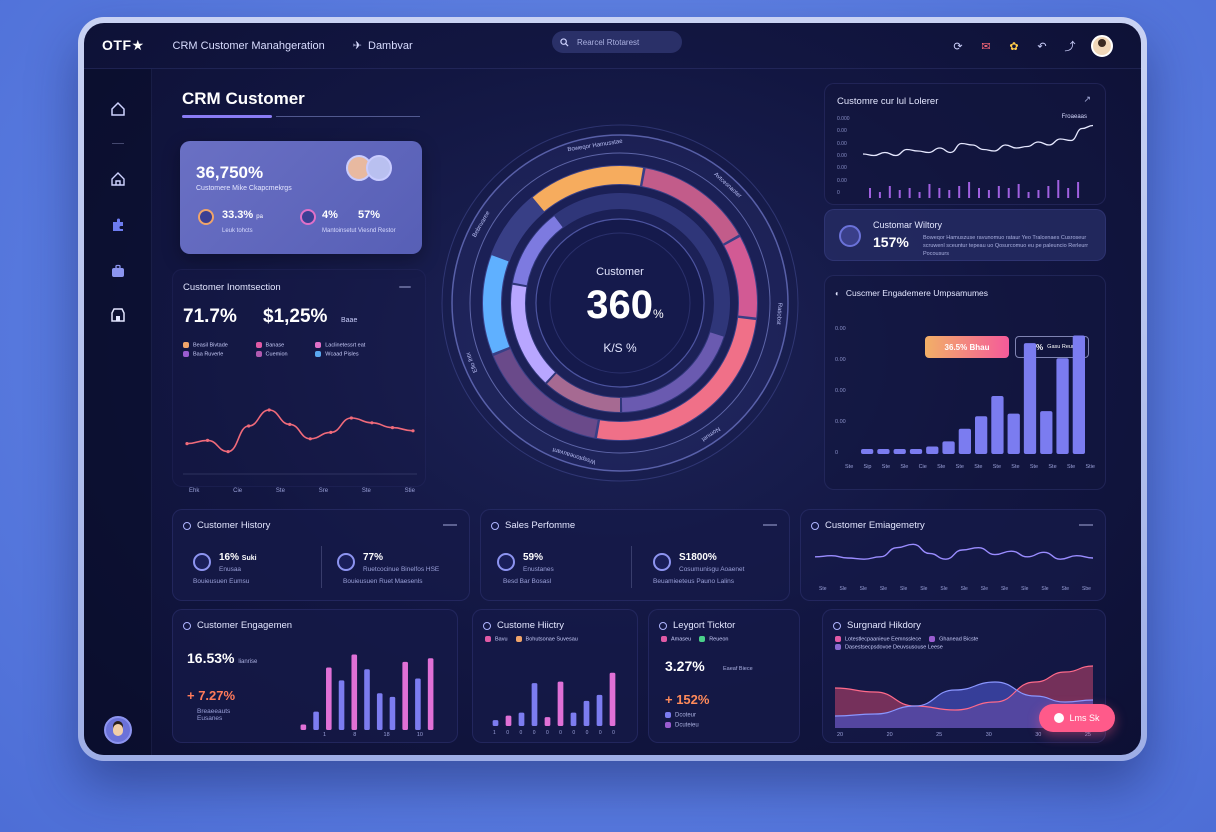  What do you see at coordinates (1102, 46) in the screenshot?
I see `user-avatar` at bounding box center [1102, 46].